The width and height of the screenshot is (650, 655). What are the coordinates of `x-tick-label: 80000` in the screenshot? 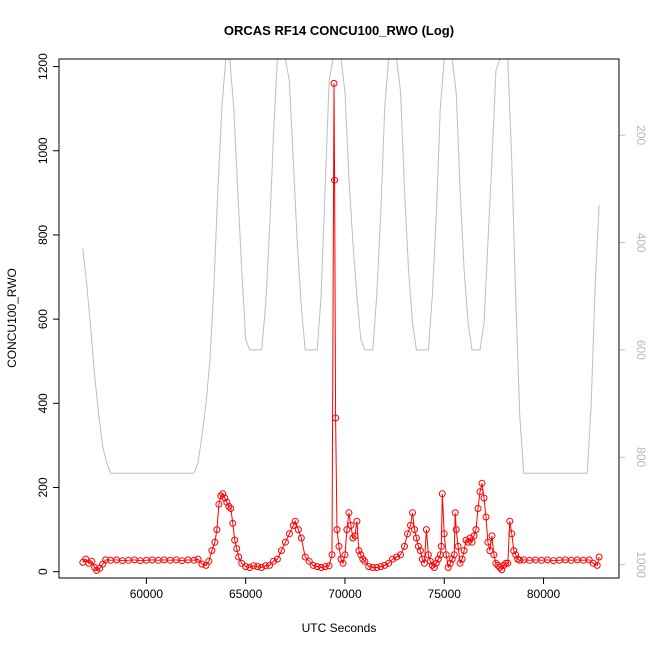 It's located at (544, 594).